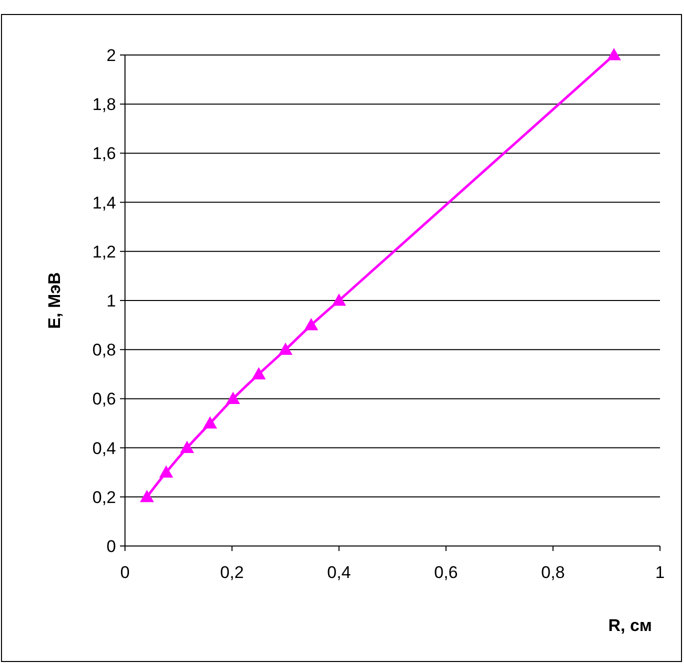 The image size is (684, 664). I want to click on y-axis-title: E, МэВ, so click(54, 300).